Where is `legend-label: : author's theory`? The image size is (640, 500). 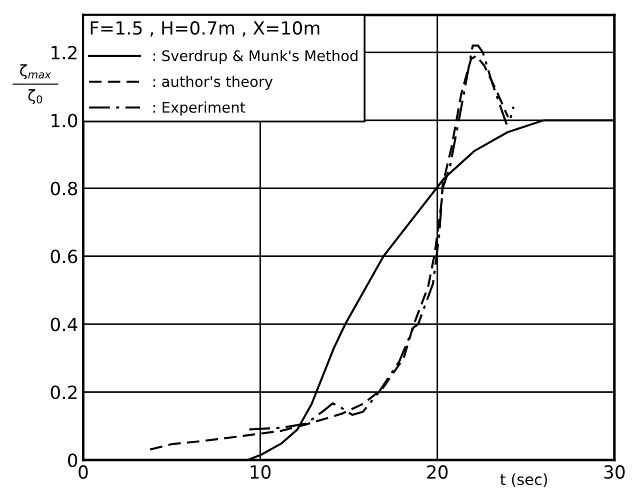
legend-label: : author's theory is located at coordinates (213, 83).